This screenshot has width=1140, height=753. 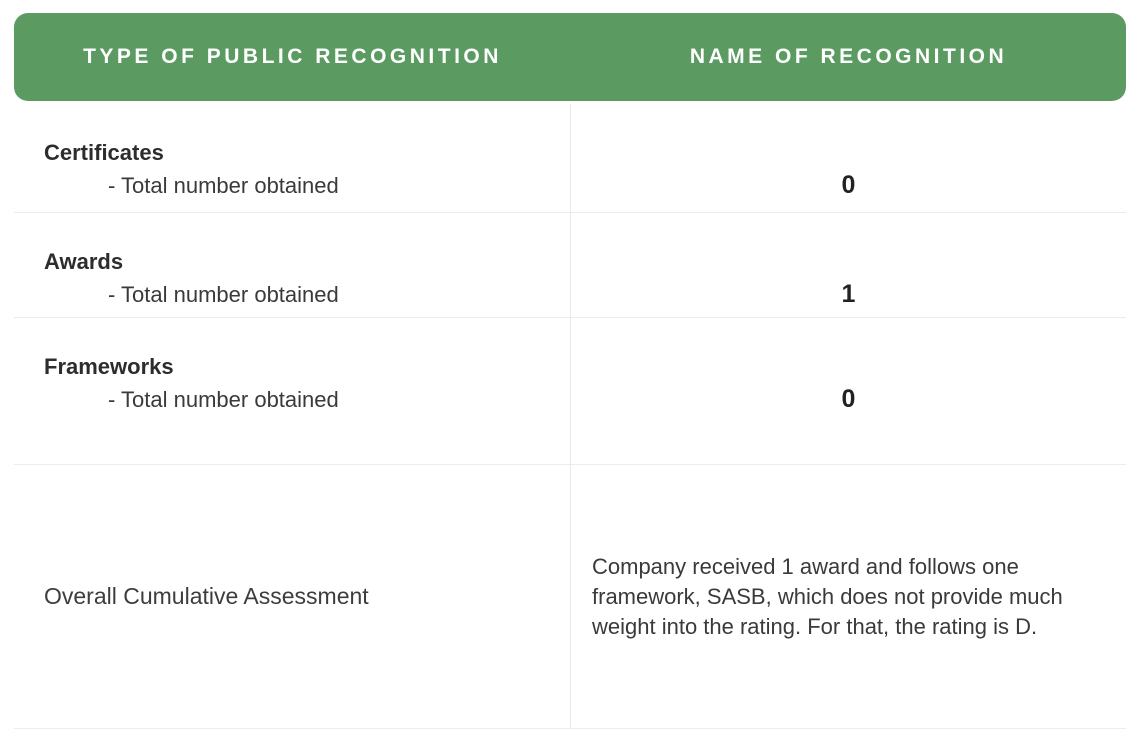 I want to click on awards-sub-label: - Total number obtained, so click(x=223, y=294).